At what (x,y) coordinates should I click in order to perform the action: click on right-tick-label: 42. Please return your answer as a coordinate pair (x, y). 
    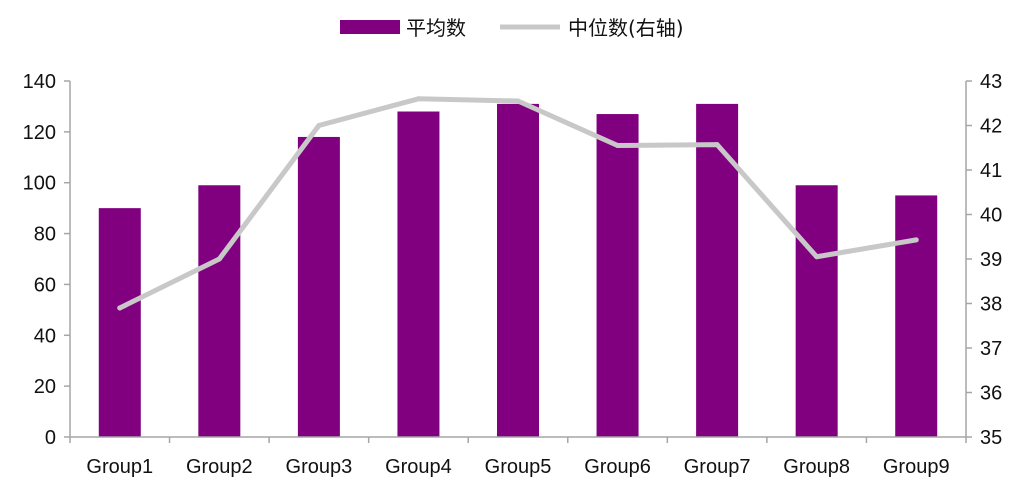
    Looking at the image, I should click on (991, 127).